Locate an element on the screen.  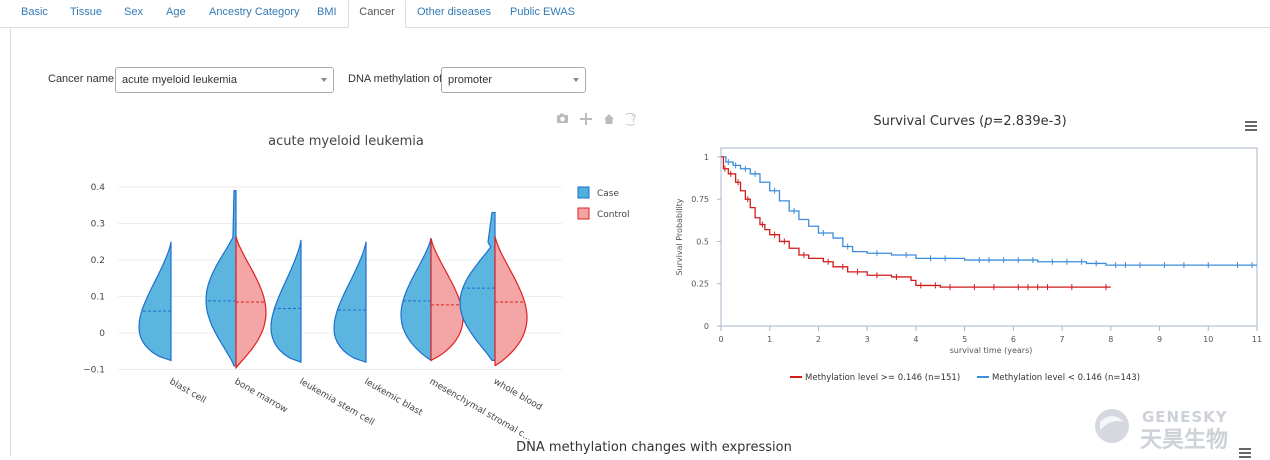
cancer-name-value: acute myeloid leukemia is located at coordinates (179, 80).